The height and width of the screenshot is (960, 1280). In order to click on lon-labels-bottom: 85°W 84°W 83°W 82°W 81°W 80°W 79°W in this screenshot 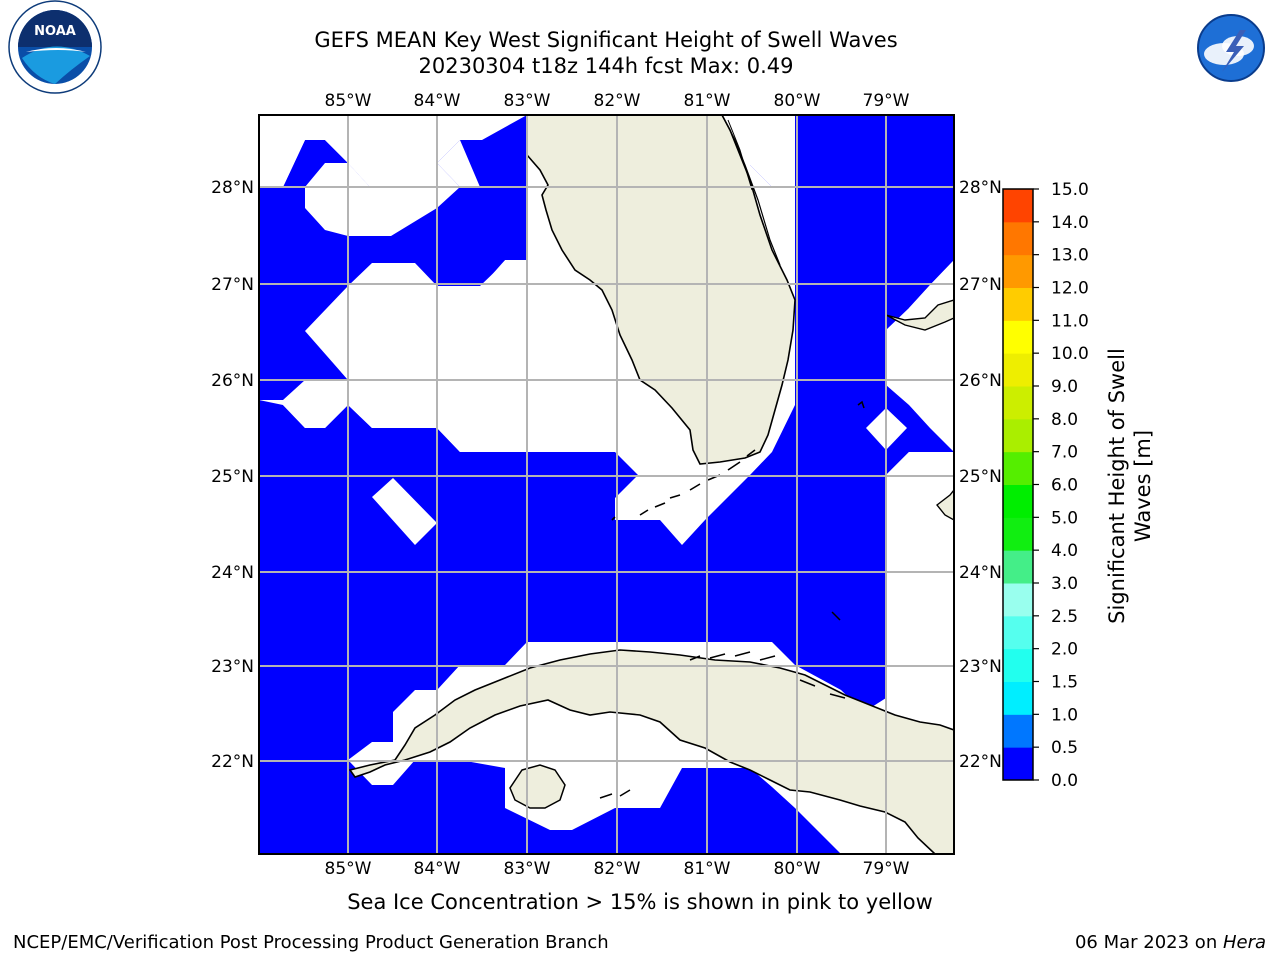, I will do `click(617, 869)`.